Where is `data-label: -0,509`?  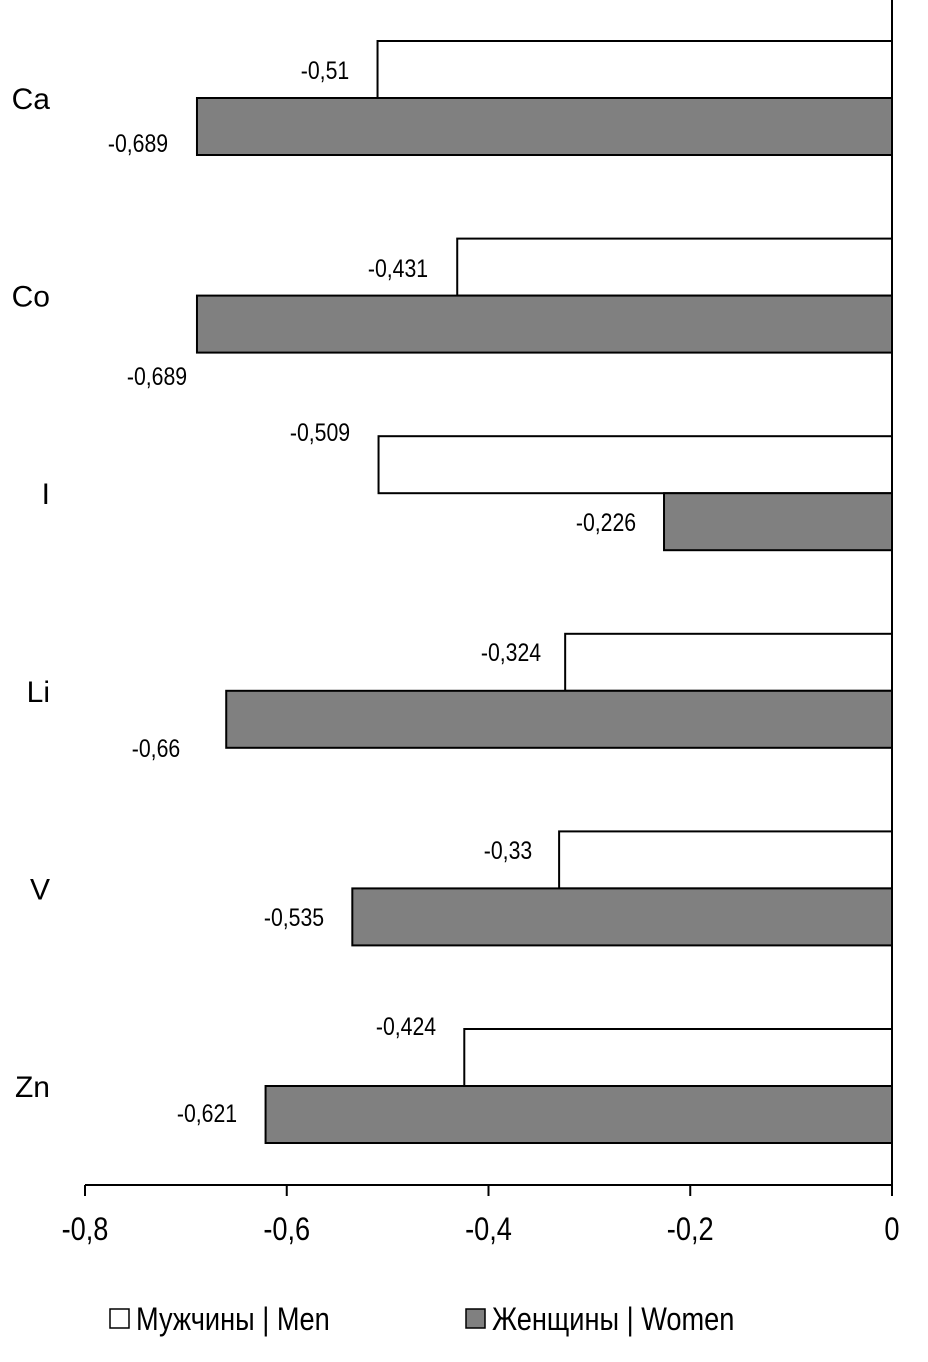 data-label: -0,509 is located at coordinates (320, 432).